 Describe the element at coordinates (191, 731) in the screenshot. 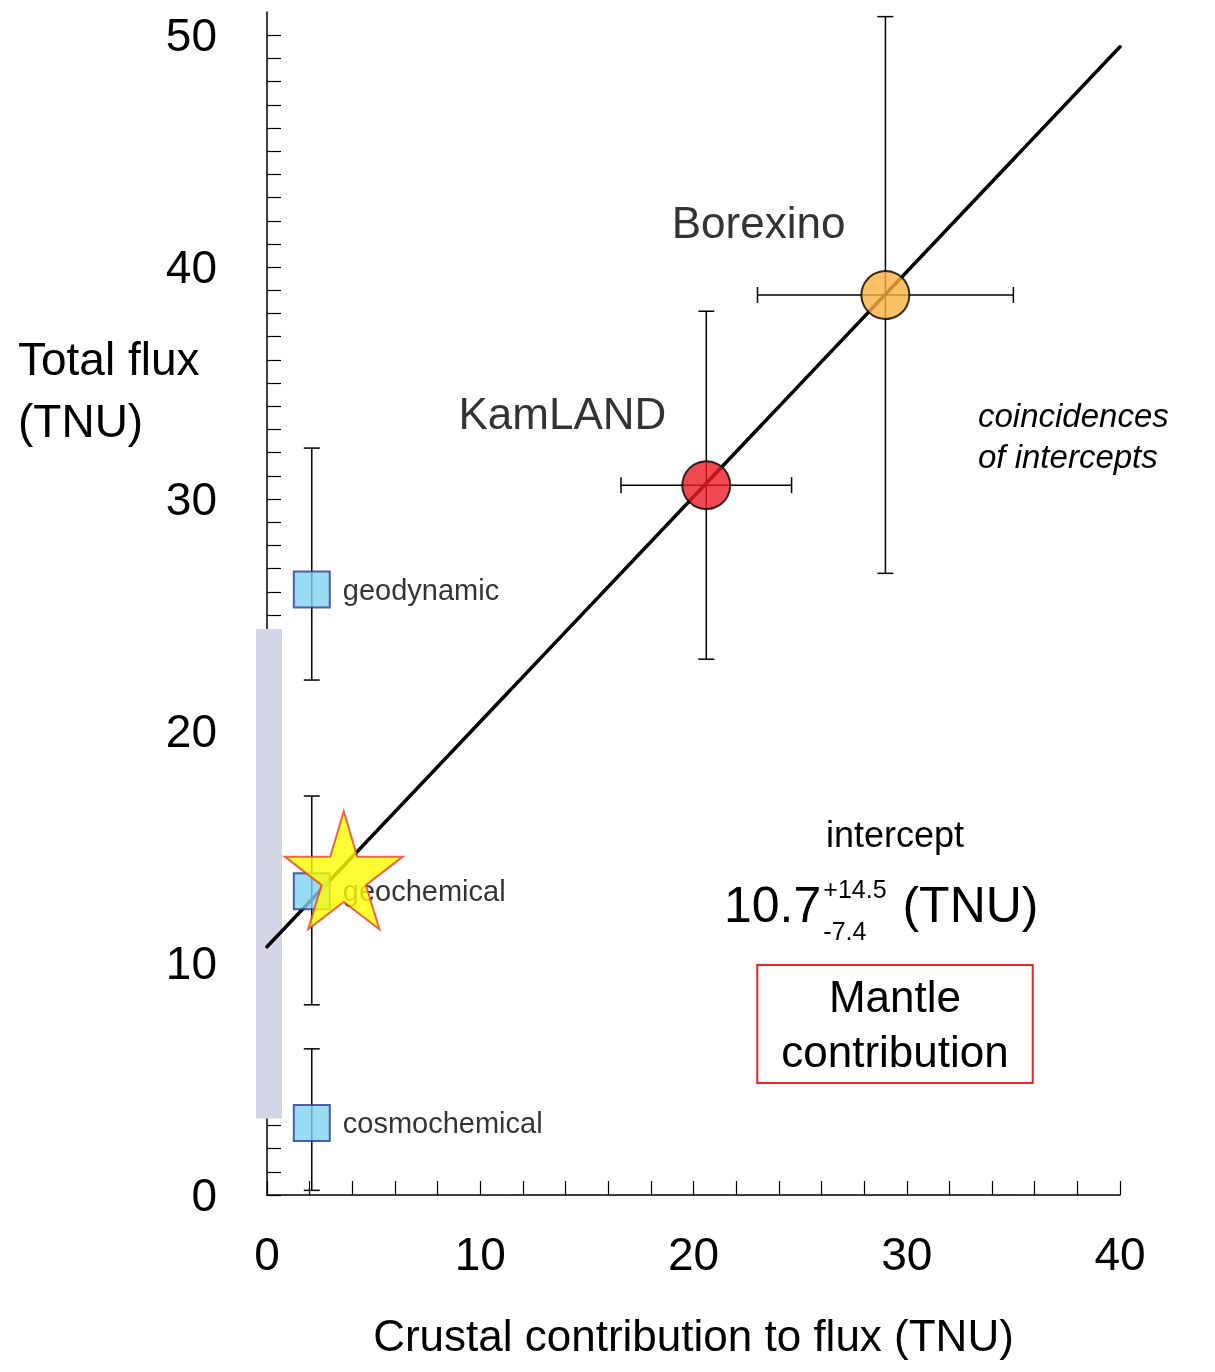

I see `y-tick-label: 20` at that location.